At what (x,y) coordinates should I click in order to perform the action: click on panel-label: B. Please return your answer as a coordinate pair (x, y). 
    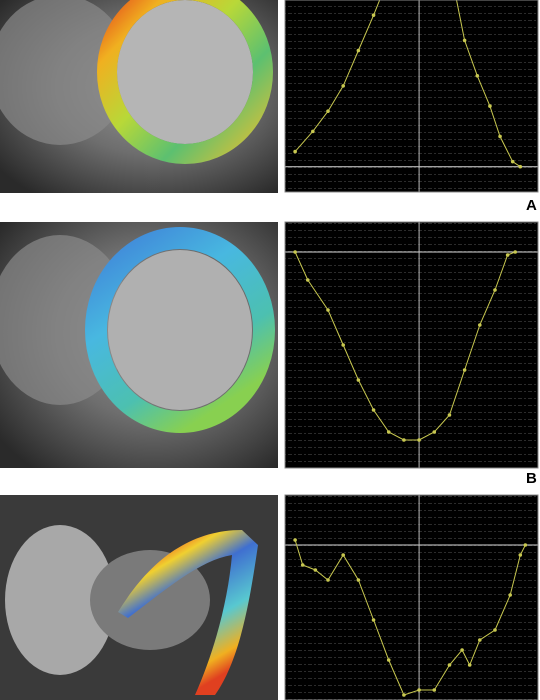
    Looking at the image, I should click on (531, 478).